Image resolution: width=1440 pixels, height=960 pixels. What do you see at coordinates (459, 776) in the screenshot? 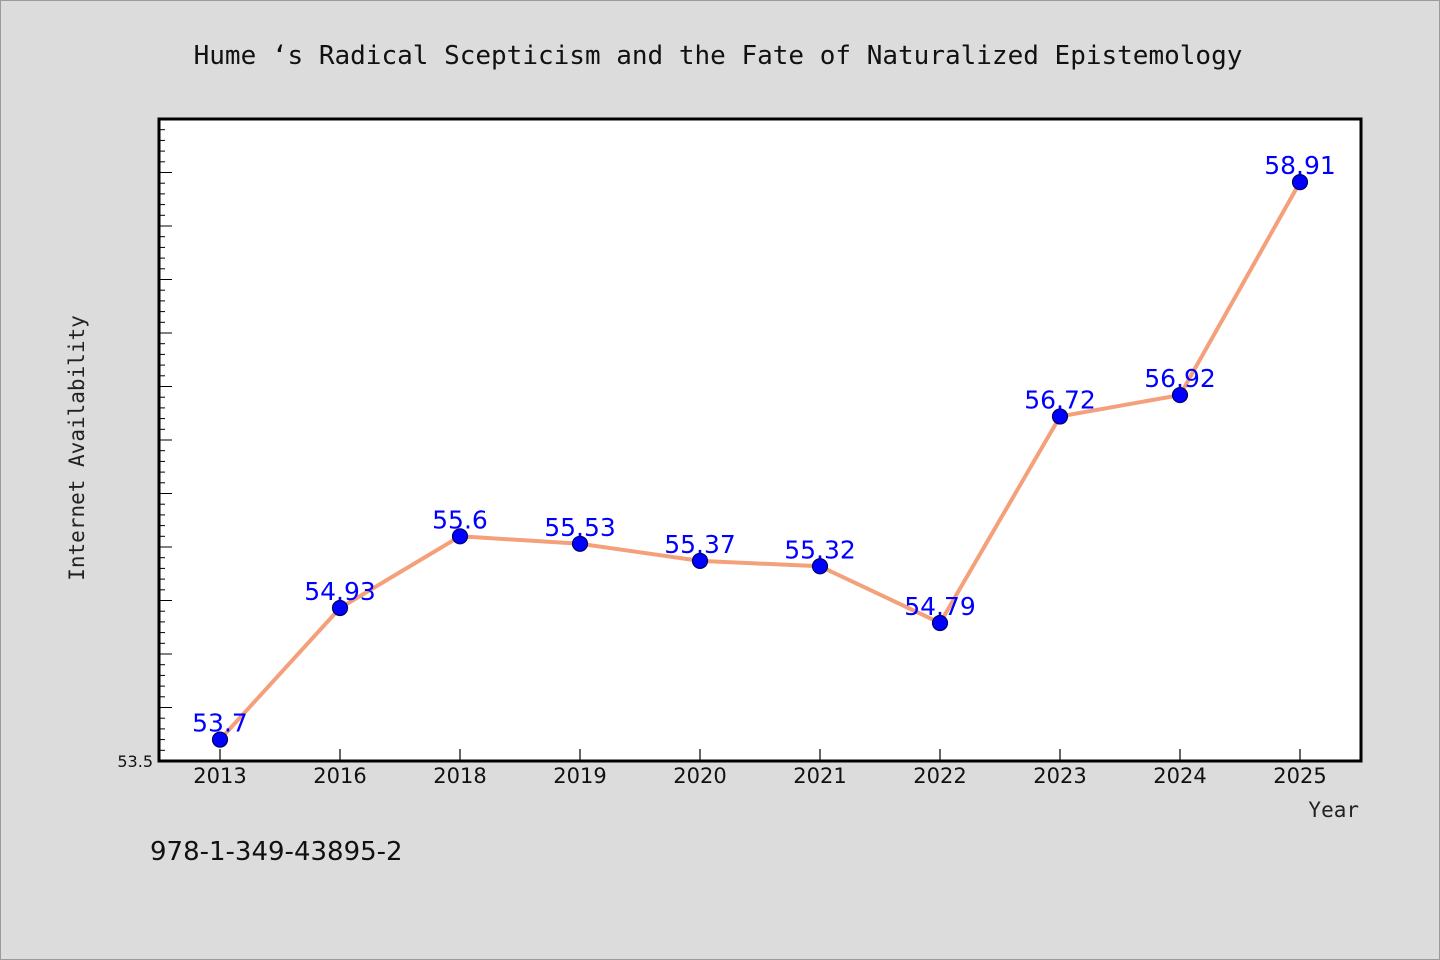
I see `x-tick-label: 2018` at bounding box center [459, 776].